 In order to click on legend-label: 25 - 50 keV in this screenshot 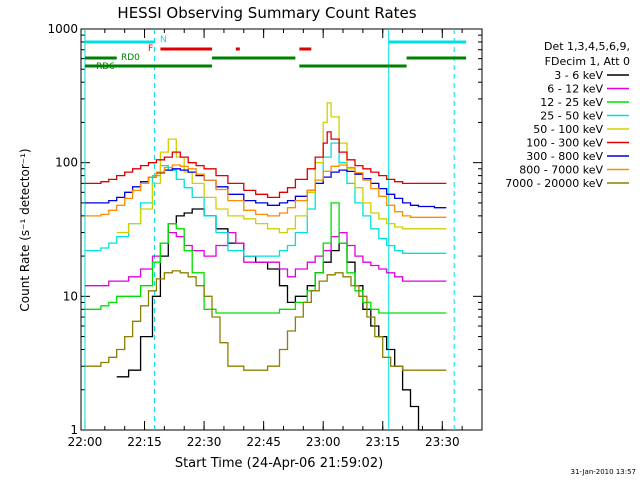, I will do `click(571, 116)`.